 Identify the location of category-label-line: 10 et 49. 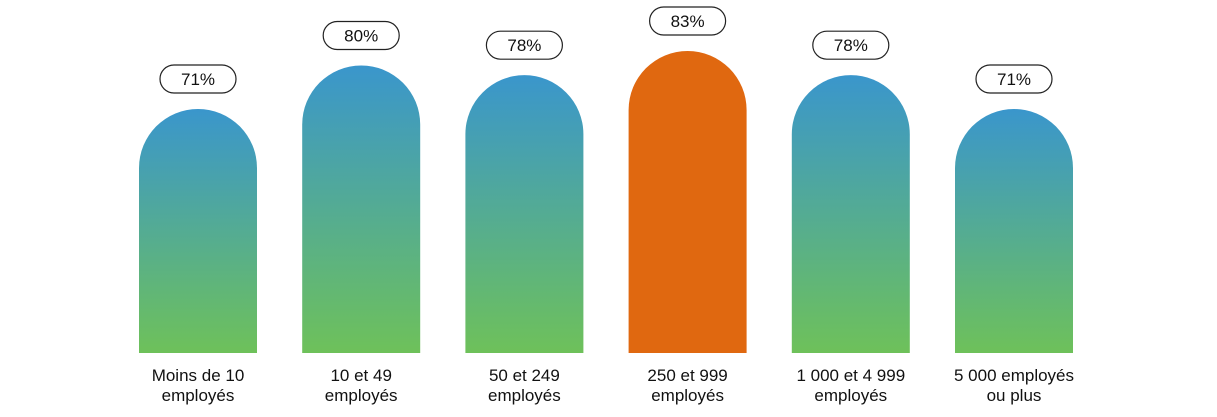
(361, 376).